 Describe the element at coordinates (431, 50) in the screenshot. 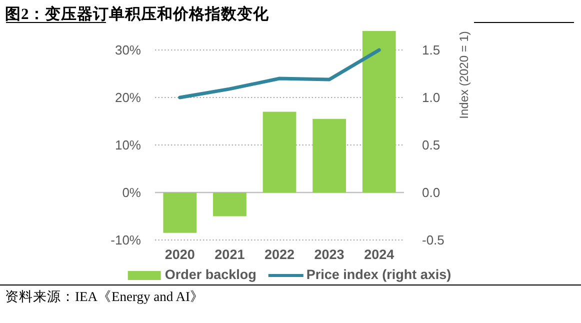

I see `y2-tick-label: 1.5` at that location.